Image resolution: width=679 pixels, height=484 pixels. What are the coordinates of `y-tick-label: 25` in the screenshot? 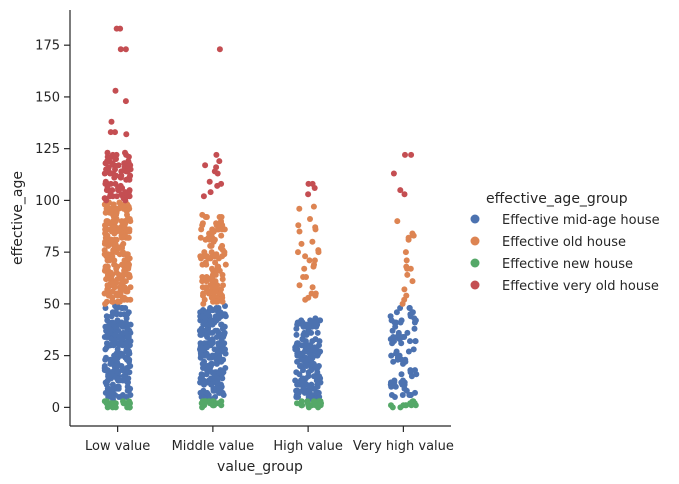 It's located at (51, 356).